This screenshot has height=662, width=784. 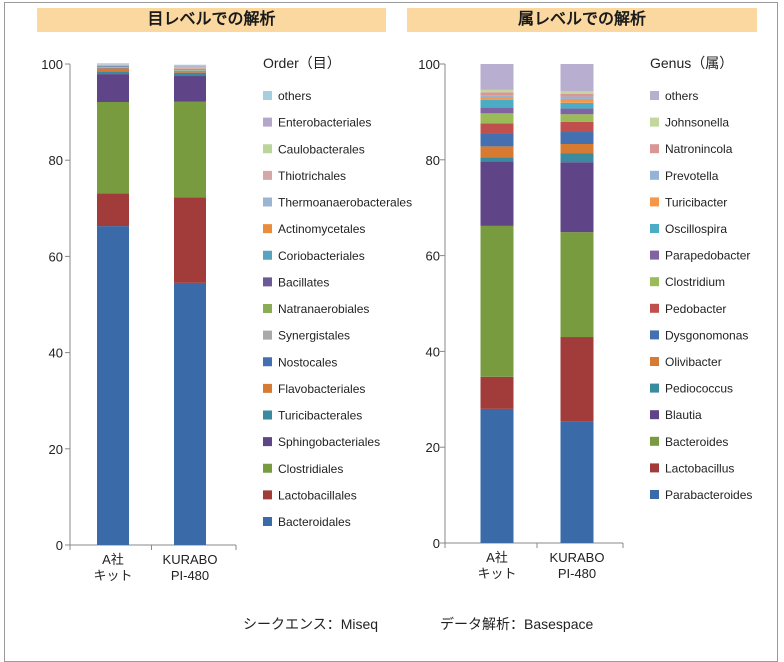 I want to click on legend-label: Blautia, so click(x=683, y=415).